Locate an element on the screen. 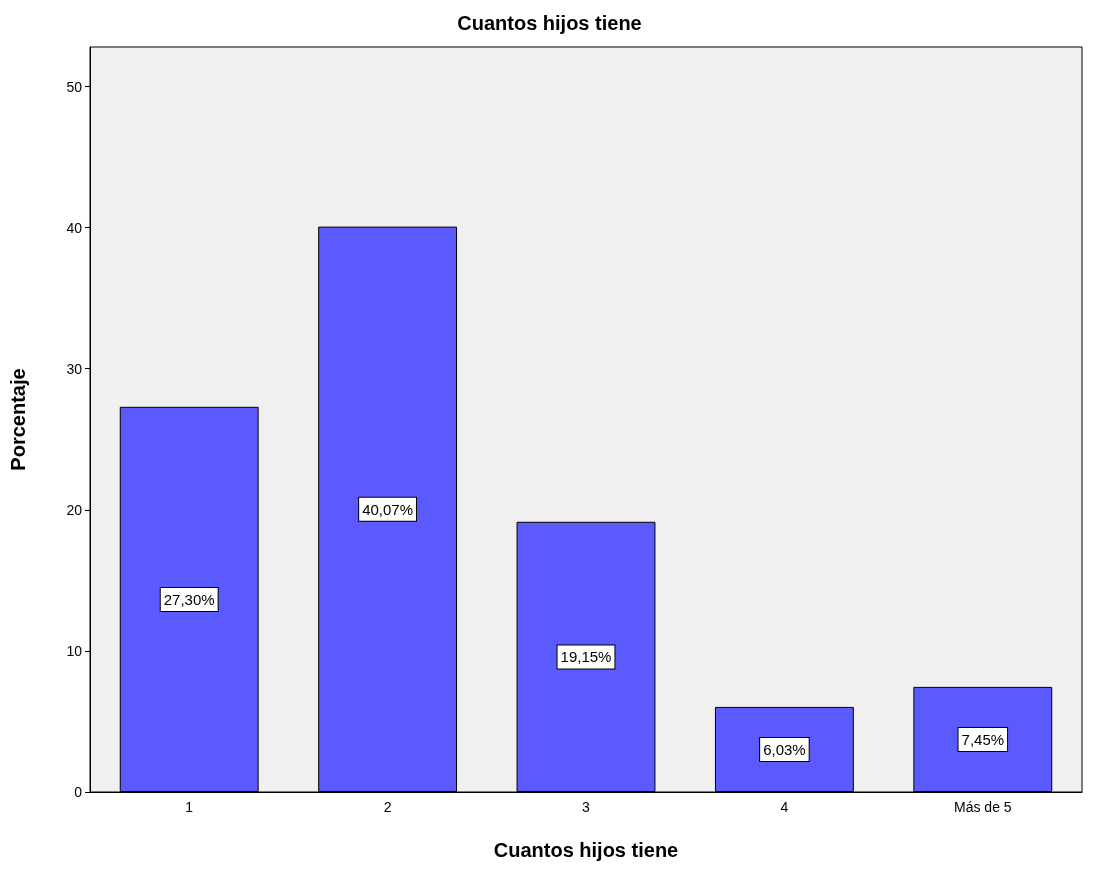  chart-title: Cuantos hijos tiene is located at coordinates (549, 23).